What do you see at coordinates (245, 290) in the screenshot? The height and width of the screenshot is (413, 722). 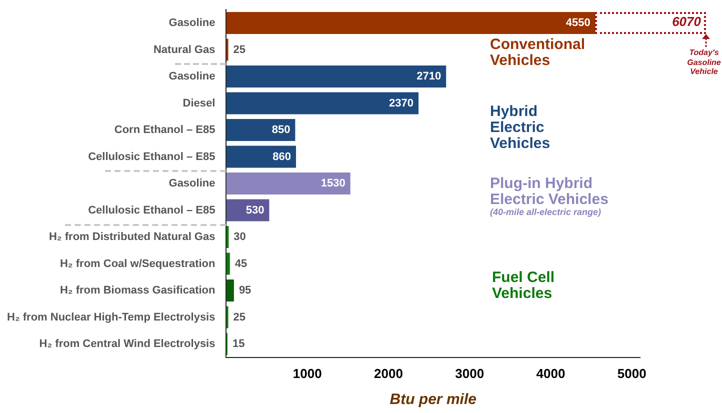 I see `data-label: 95` at bounding box center [245, 290].